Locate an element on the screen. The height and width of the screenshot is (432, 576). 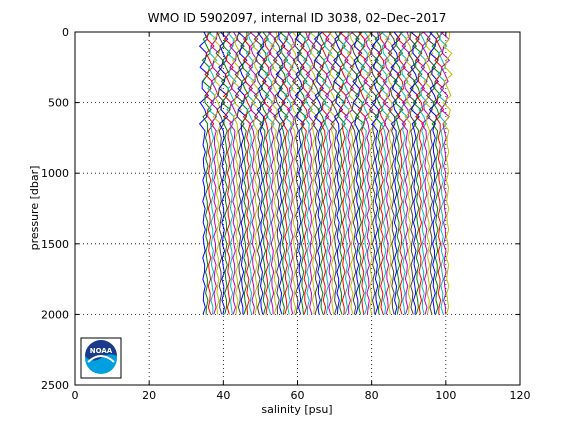
x-tick-label: 100 is located at coordinates (445, 395).